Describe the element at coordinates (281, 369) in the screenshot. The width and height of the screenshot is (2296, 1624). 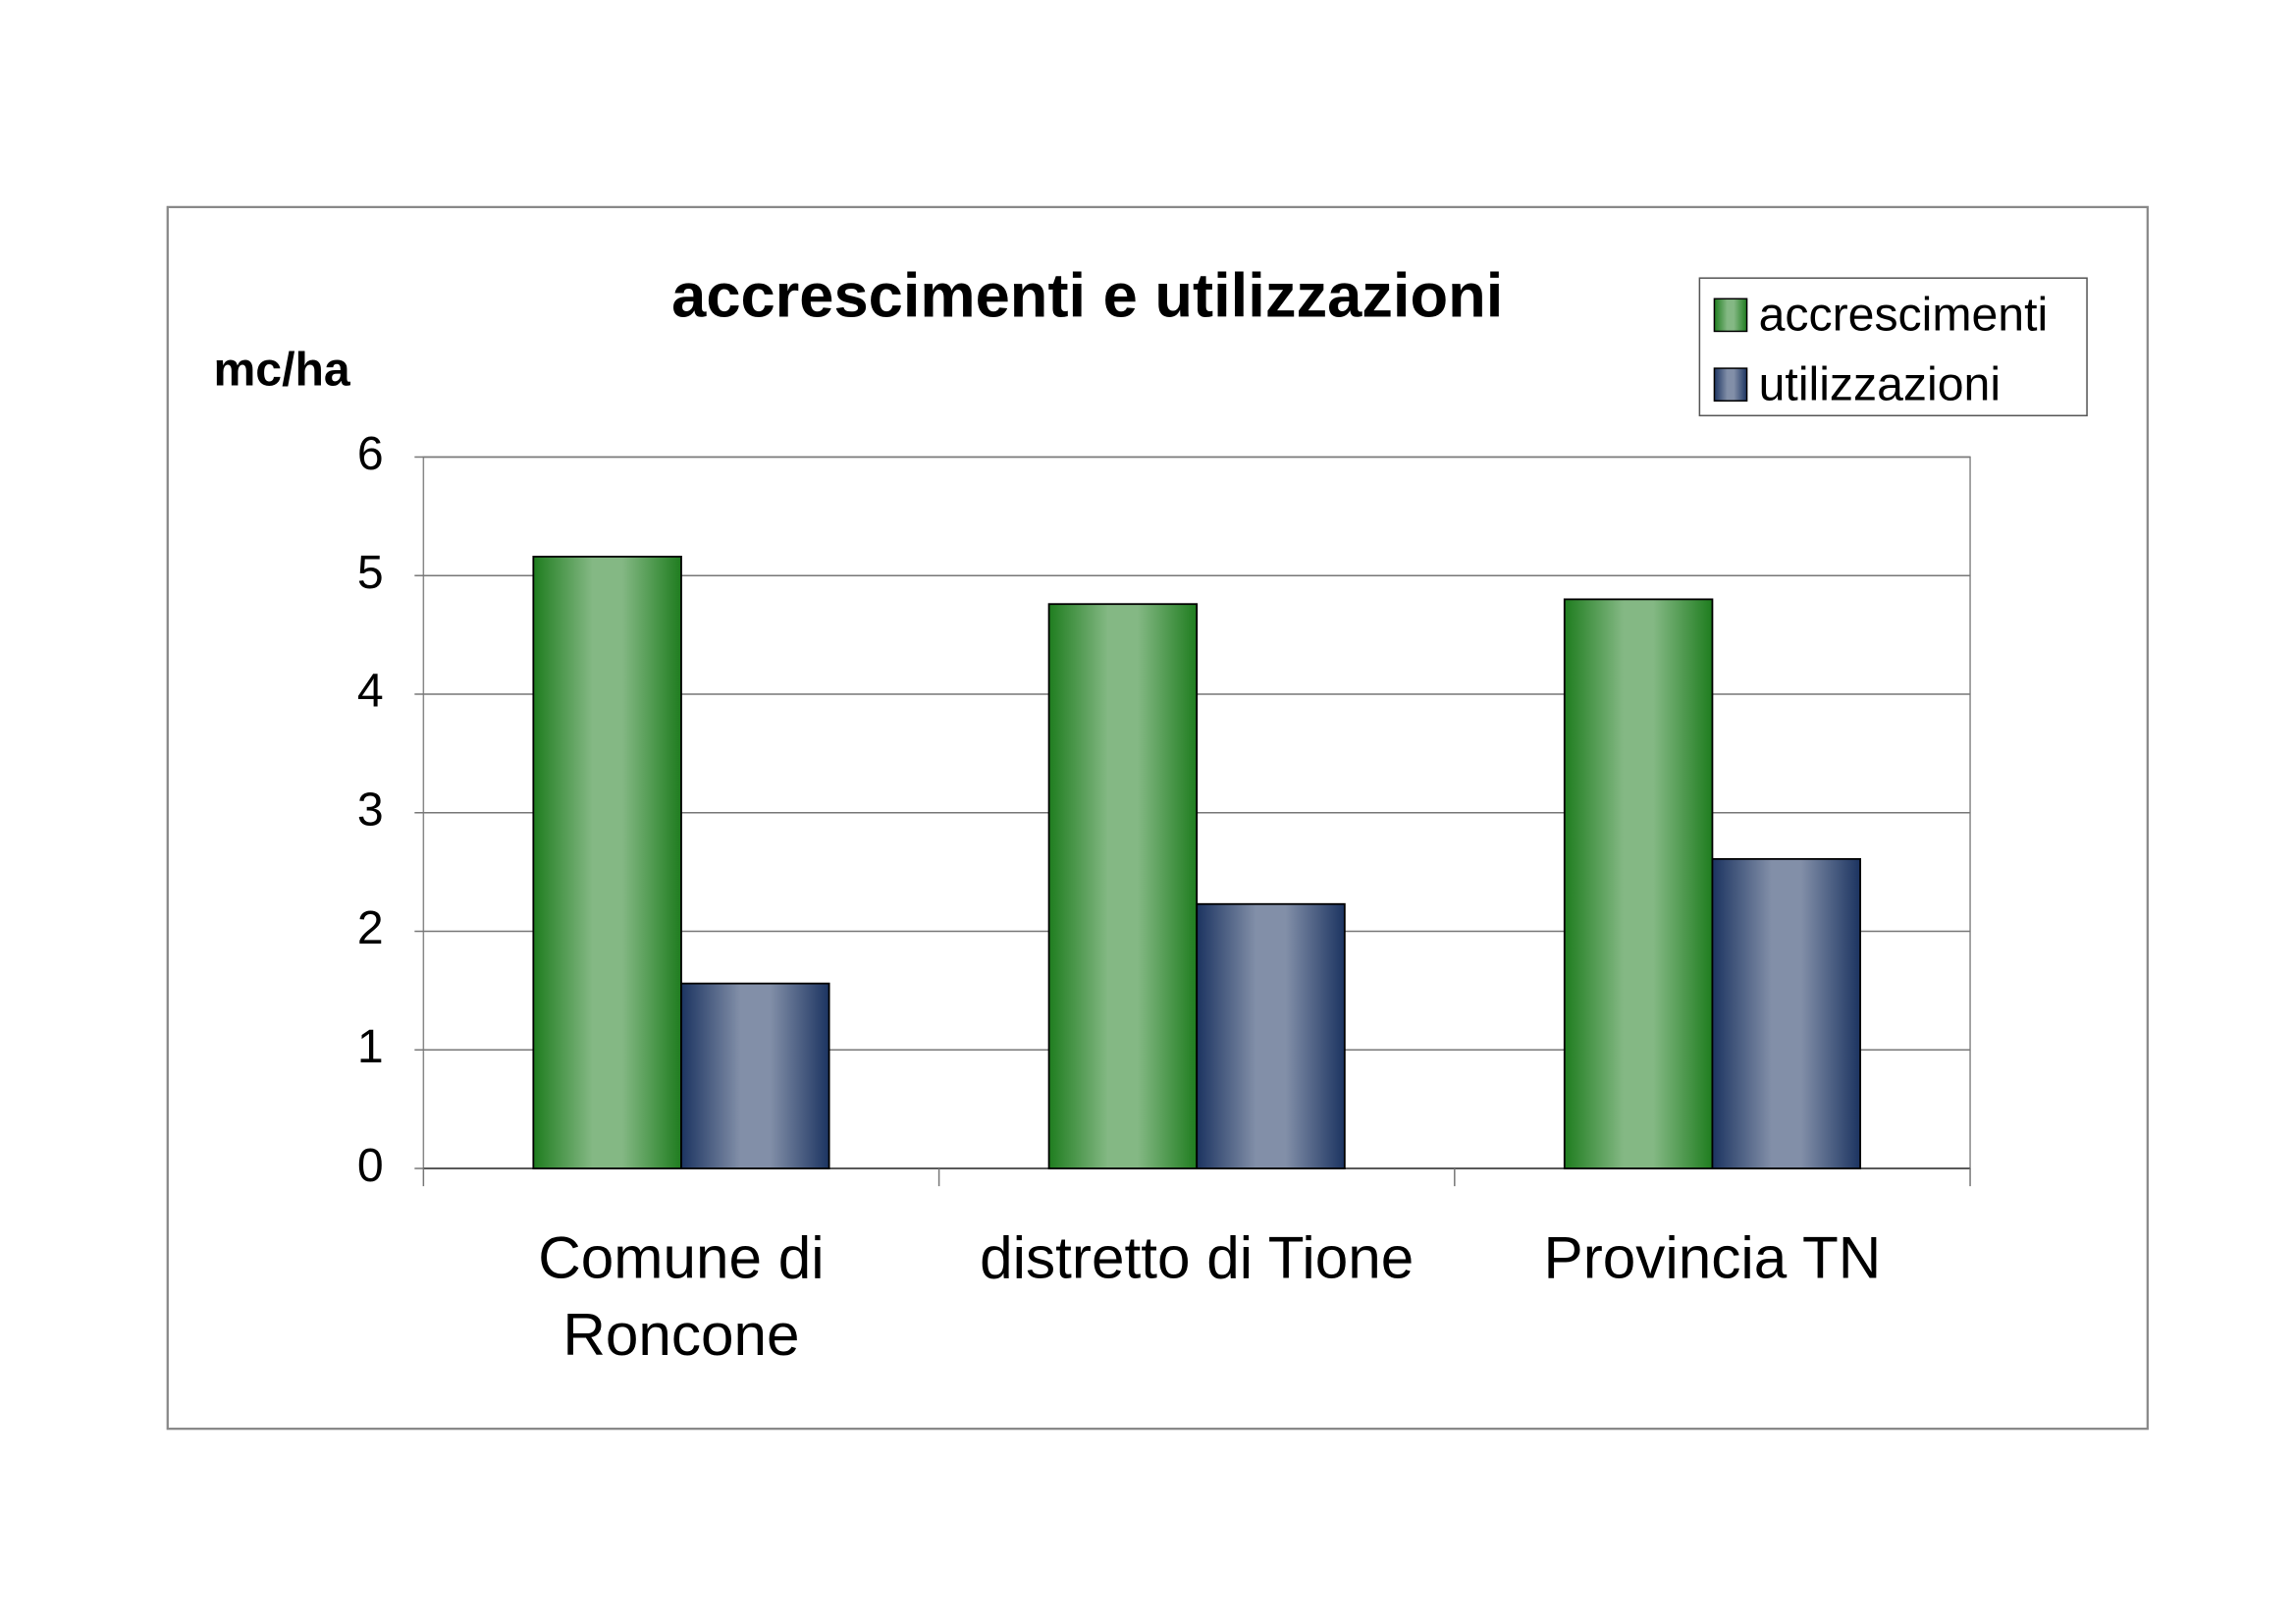
I see `y-axis-label: mc/ha` at that location.